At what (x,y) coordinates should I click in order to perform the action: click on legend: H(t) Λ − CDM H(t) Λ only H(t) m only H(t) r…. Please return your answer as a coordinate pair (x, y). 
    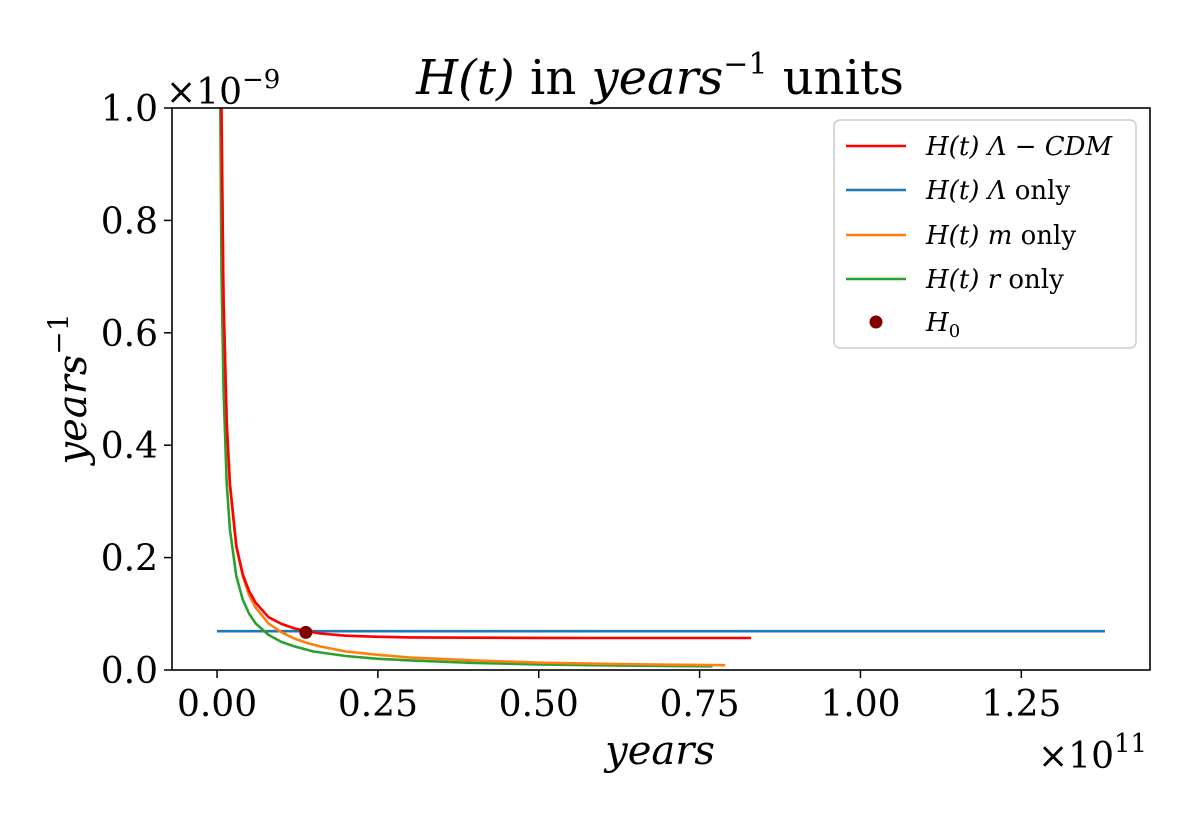
    Looking at the image, I should click on (985, 234).